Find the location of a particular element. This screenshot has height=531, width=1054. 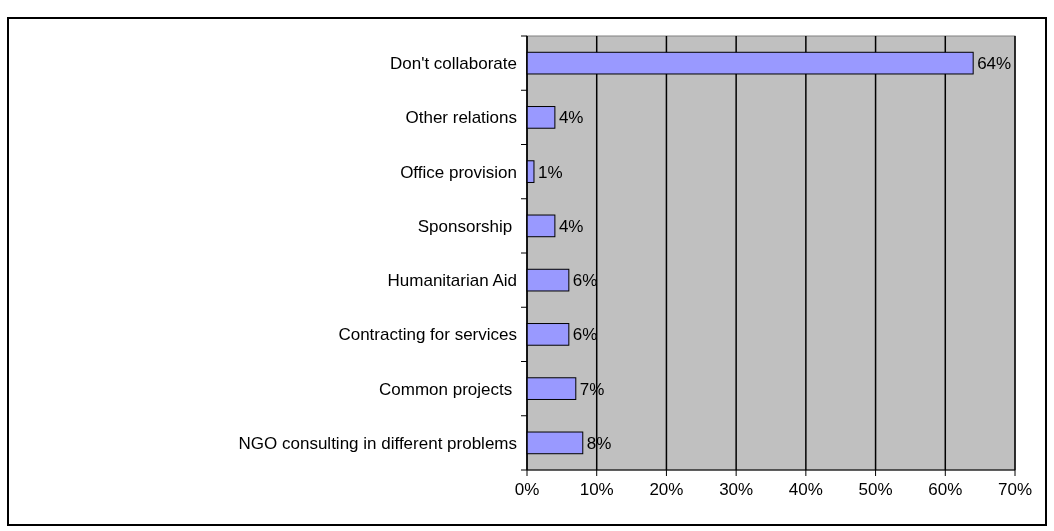

y-tick-label: Office provision is located at coordinates (458, 172).